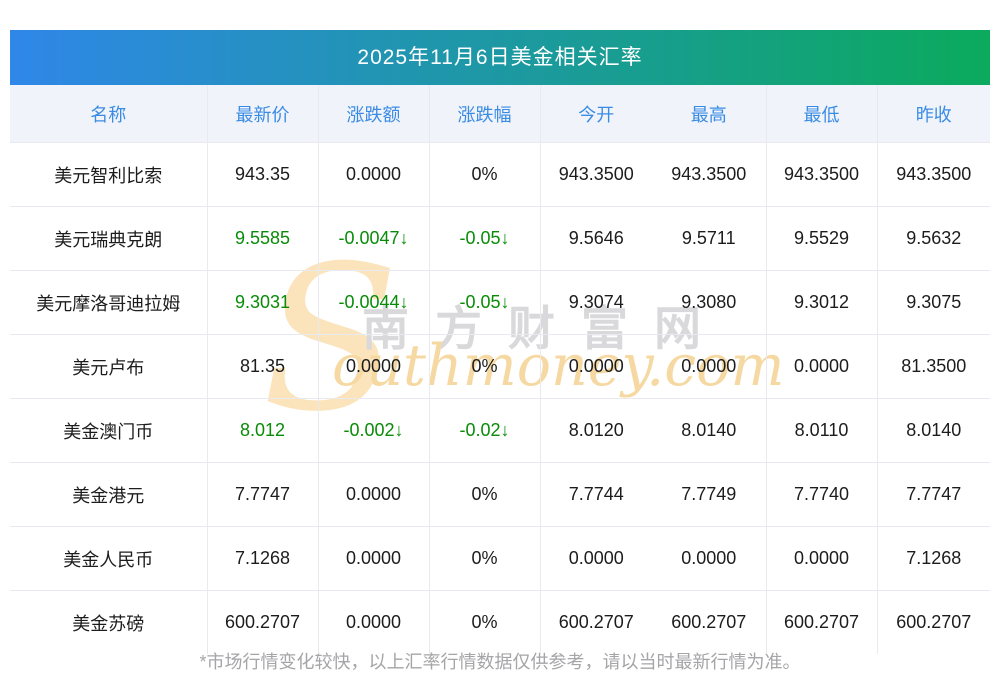 The image size is (1000, 697). What do you see at coordinates (595, 494) in the screenshot?
I see `cell-open-price: 7.7744` at bounding box center [595, 494].